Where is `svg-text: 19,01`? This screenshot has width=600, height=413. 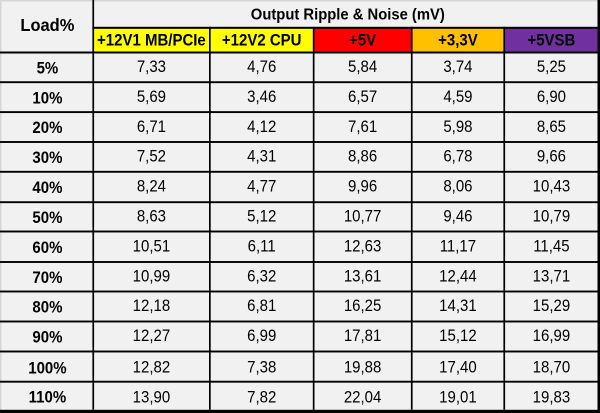 svg-text: 19,01 is located at coordinates (458, 398).